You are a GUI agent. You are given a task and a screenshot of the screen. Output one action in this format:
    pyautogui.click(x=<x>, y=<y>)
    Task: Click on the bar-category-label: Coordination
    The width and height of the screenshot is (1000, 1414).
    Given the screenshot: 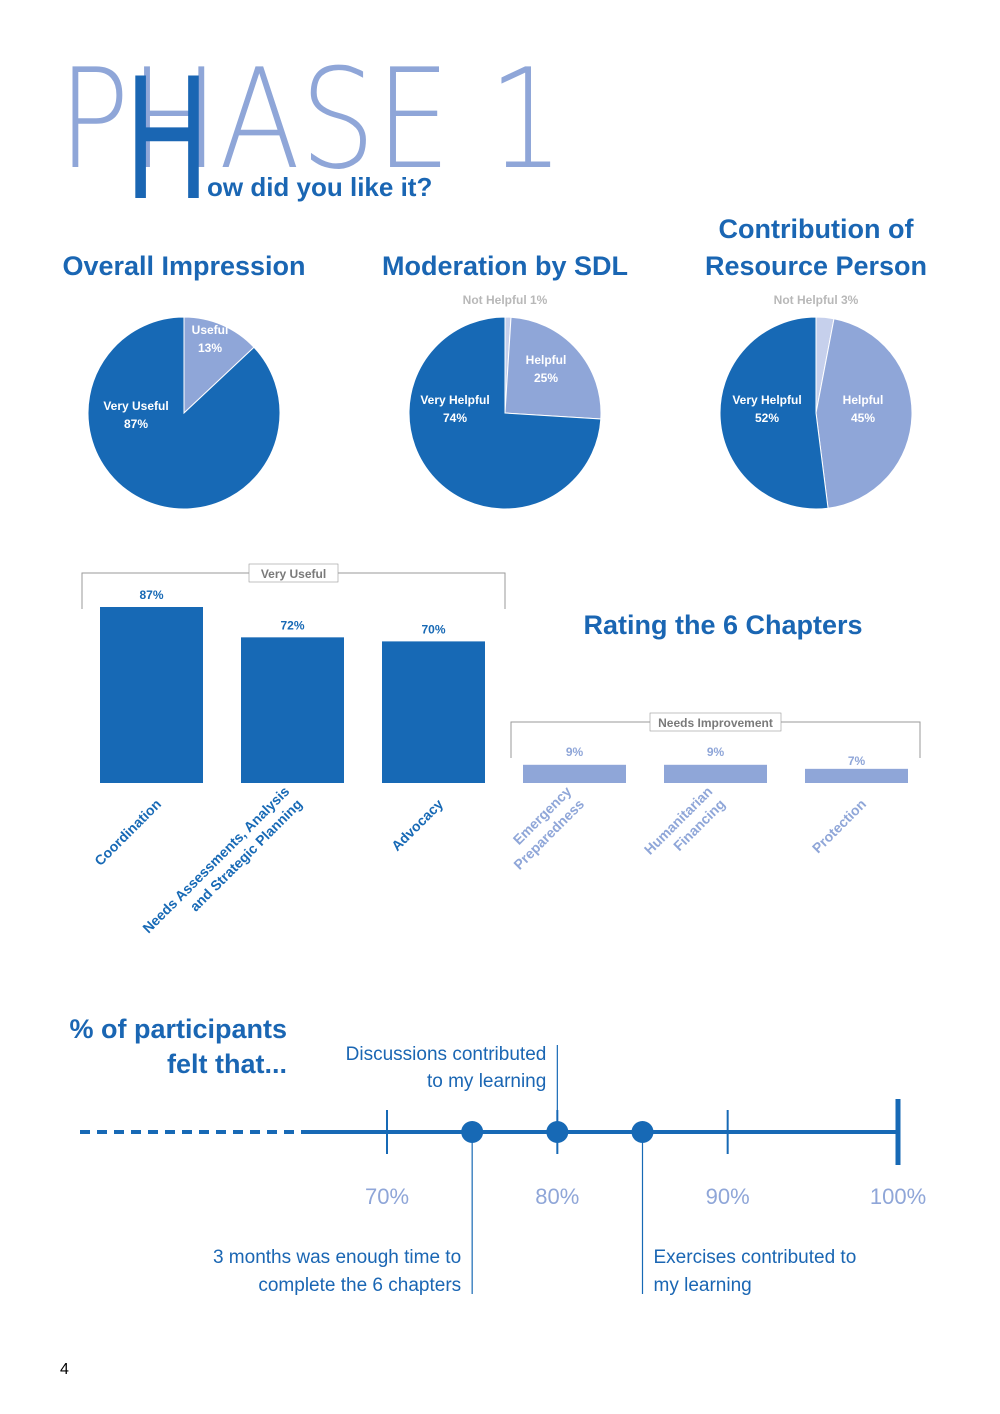 What is the action you would take?
    pyautogui.click(x=127, y=832)
    